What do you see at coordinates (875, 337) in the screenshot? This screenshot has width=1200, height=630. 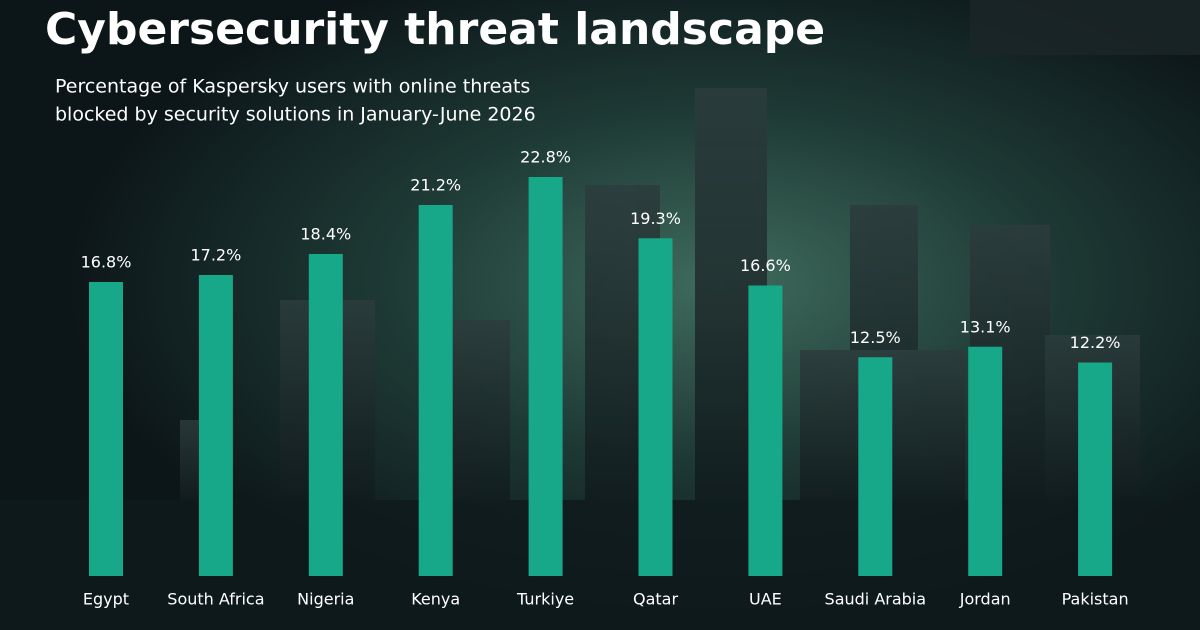 I see `value-label: 12.5%` at bounding box center [875, 337].